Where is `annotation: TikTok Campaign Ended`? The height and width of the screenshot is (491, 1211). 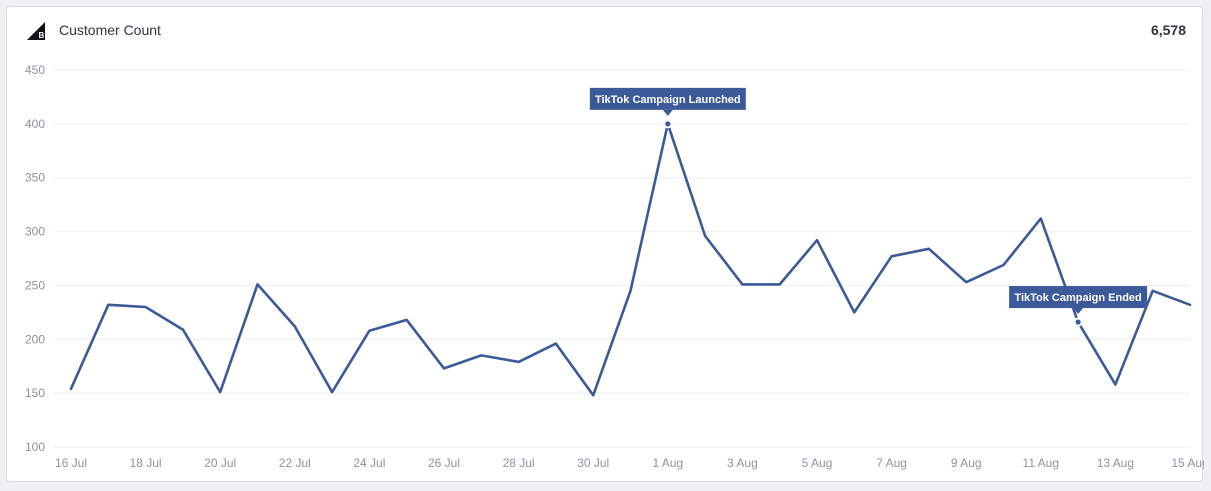 annotation: TikTok Campaign Ended is located at coordinates (1078, 306).